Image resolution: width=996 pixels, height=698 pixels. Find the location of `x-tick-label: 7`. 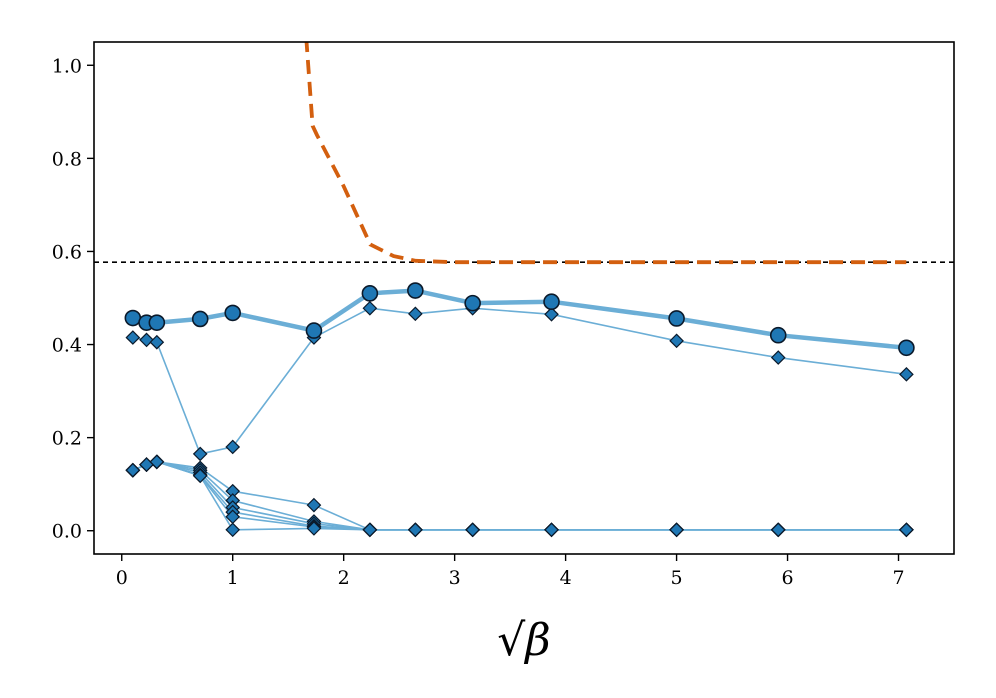

x-tick-label: 7 is located at coordinates (898, 578).